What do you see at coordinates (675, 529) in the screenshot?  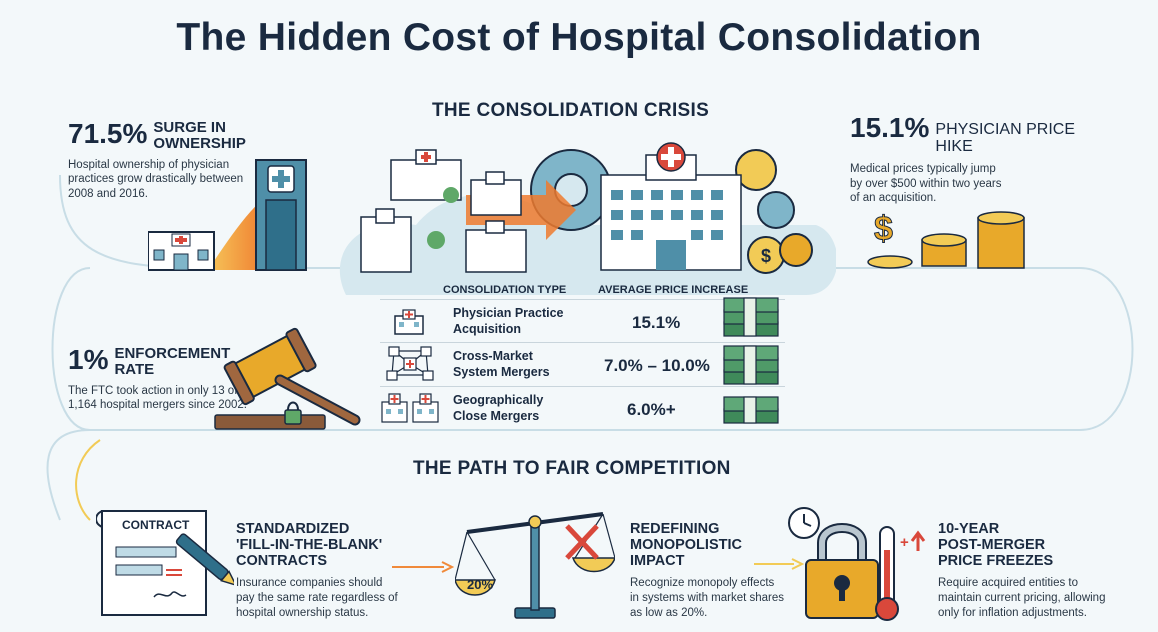 I see `solution-2-title-line1: REDEFINING` at bounding box center [675, 529].